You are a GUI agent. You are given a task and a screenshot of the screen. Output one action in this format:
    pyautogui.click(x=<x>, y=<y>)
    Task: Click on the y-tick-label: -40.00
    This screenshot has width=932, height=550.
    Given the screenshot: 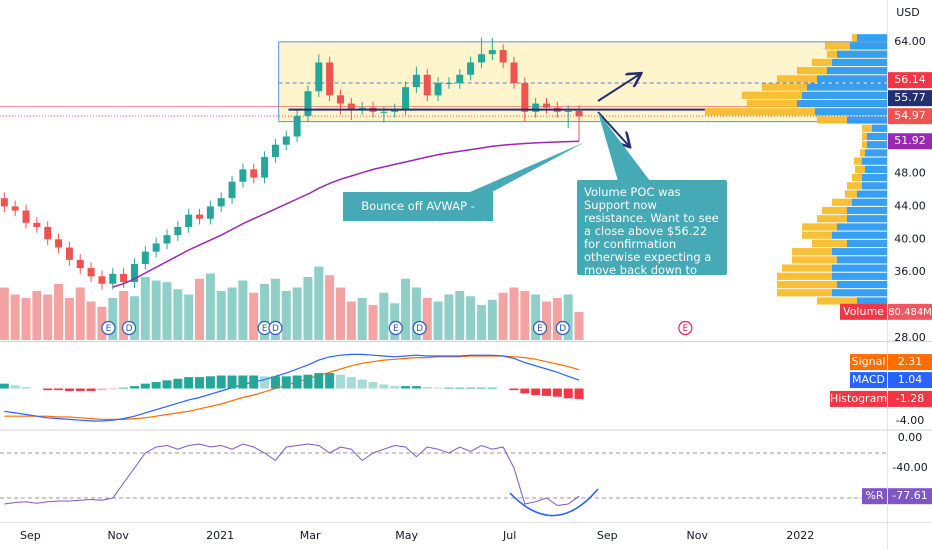 What is the action you would take?
    pyautogui.click(x=909, y=467)
    